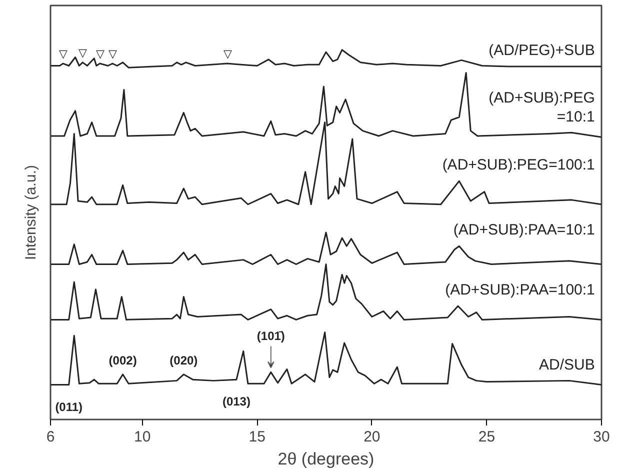  I want to click on x-tick-label: 30, so click(601, 437).